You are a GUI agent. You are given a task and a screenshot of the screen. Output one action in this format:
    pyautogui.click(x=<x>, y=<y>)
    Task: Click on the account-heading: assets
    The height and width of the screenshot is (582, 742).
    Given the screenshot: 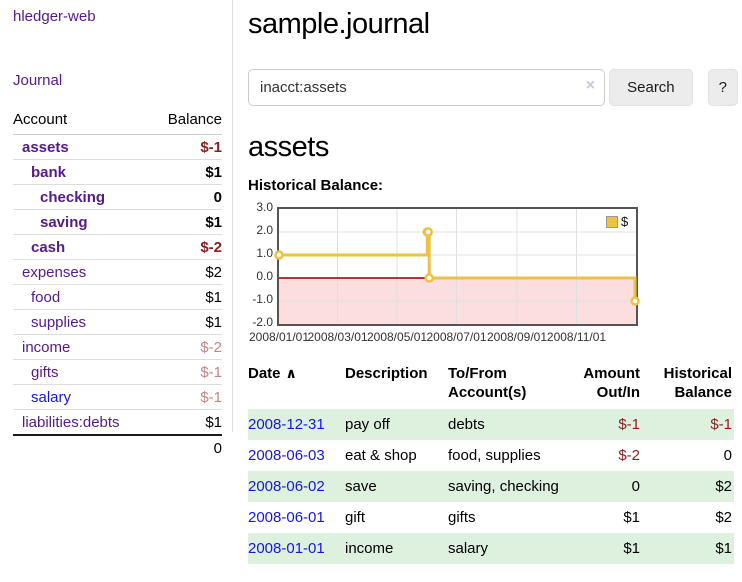 What is the action you would take?
    pyautogui.click(x=288, y=147)
    